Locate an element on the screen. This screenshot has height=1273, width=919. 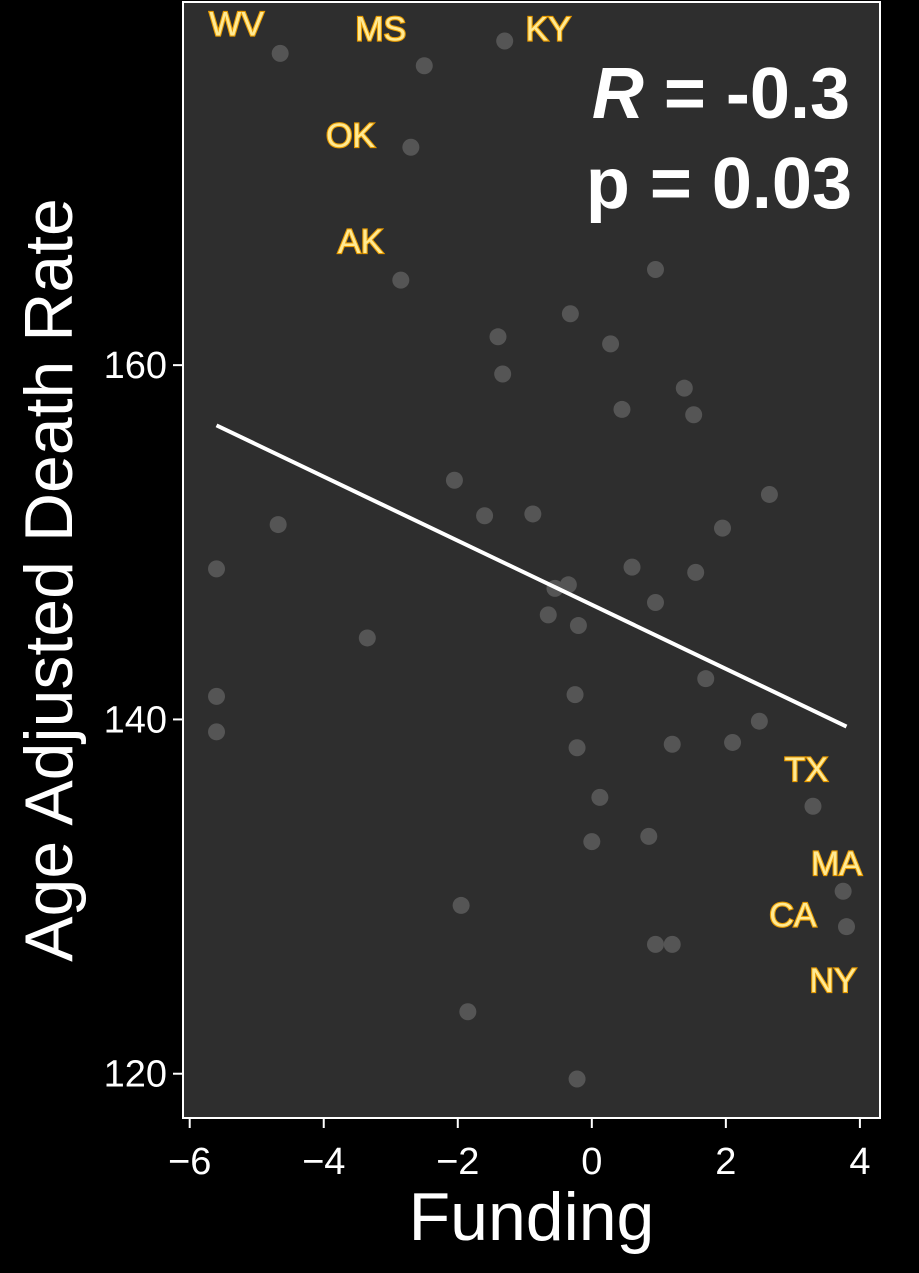
state-label: MA is located at coordinates (836, 864).